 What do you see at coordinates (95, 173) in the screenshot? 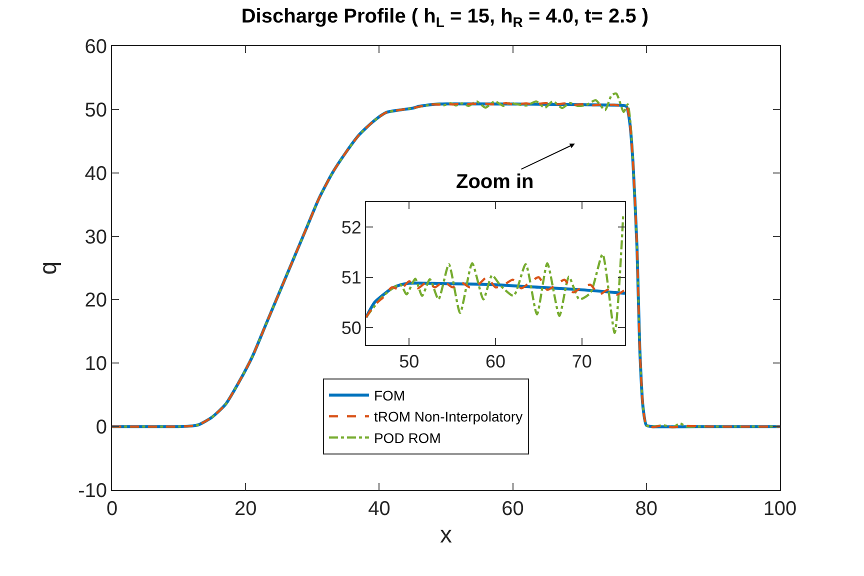
I see `y-tick-label: 40` at bounding box center [95, 173].